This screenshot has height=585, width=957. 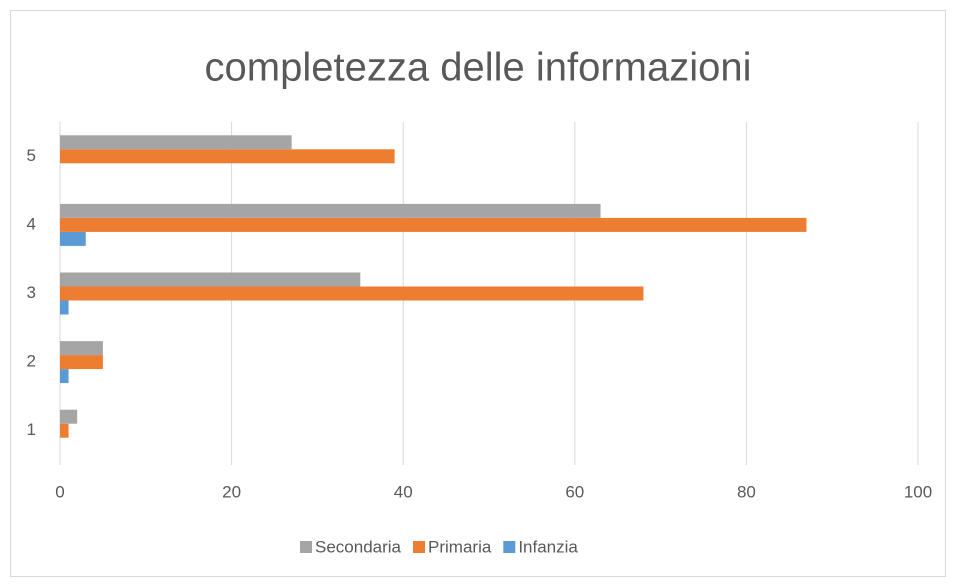 I want to click on y-tick-label: 1, so click(x=31, y=429).